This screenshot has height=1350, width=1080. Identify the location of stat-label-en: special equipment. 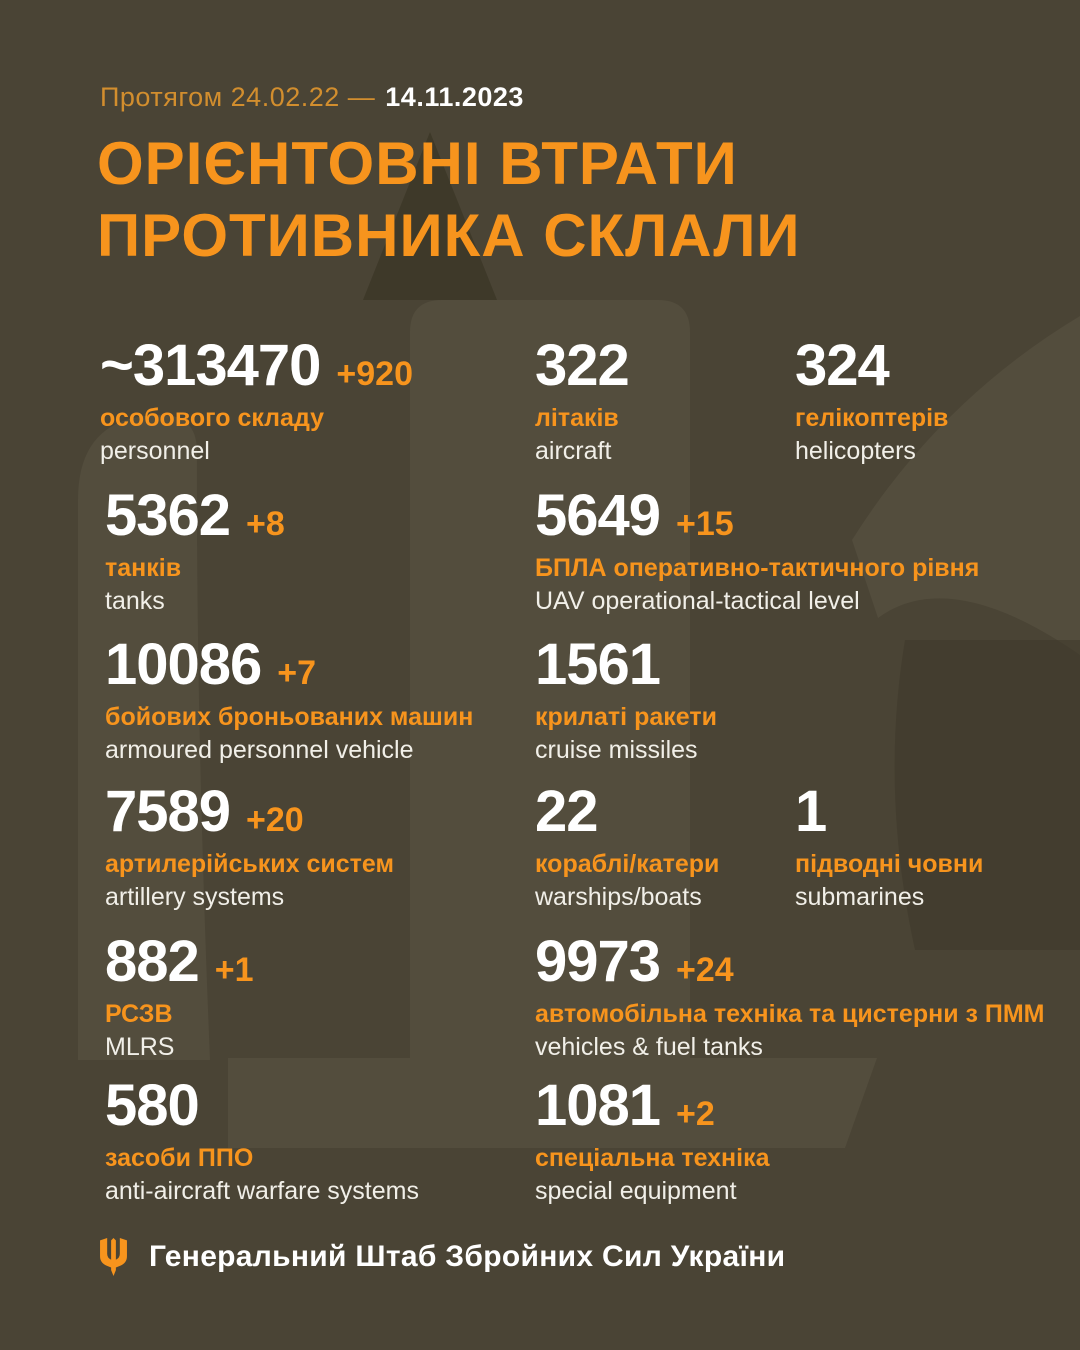
(636, 1190).